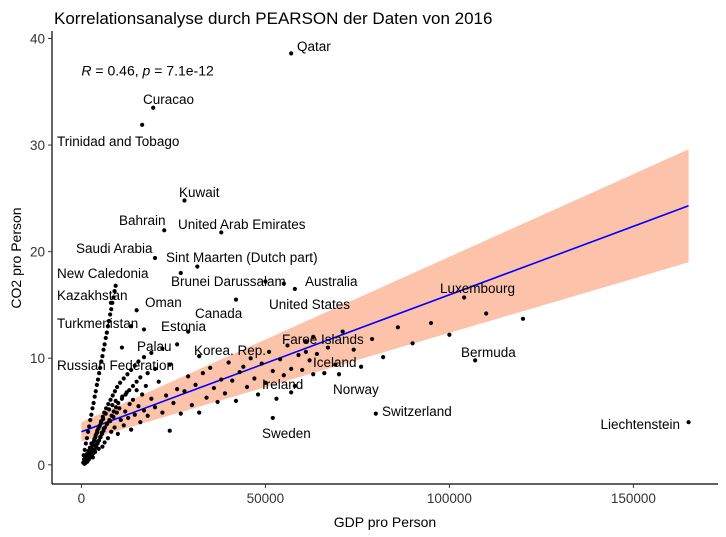 The width and height of the screenshot is (726, 537). Describe the element at coordinates (417, 411) in the screenshot. I see `point-label-switzerland: Switzerland` at that location.